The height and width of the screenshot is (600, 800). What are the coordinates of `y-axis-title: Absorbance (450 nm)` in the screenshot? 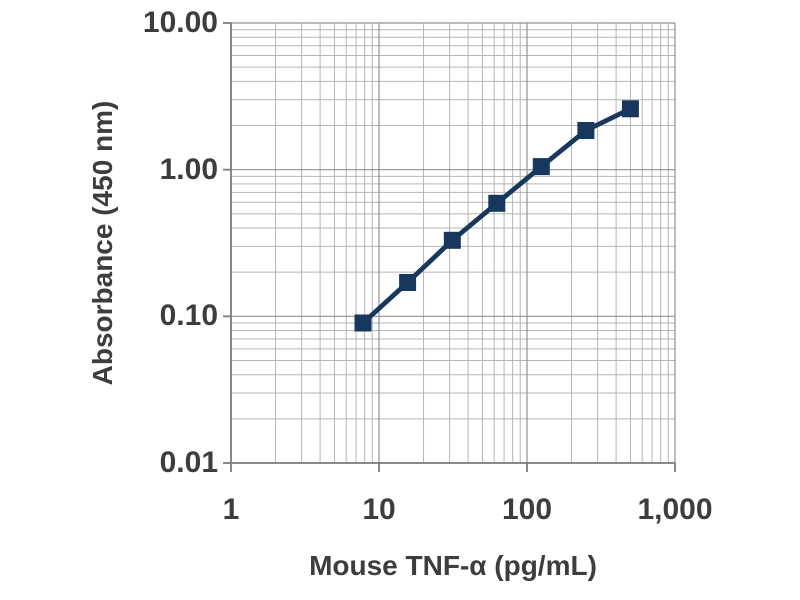 It's located at (102, 243).